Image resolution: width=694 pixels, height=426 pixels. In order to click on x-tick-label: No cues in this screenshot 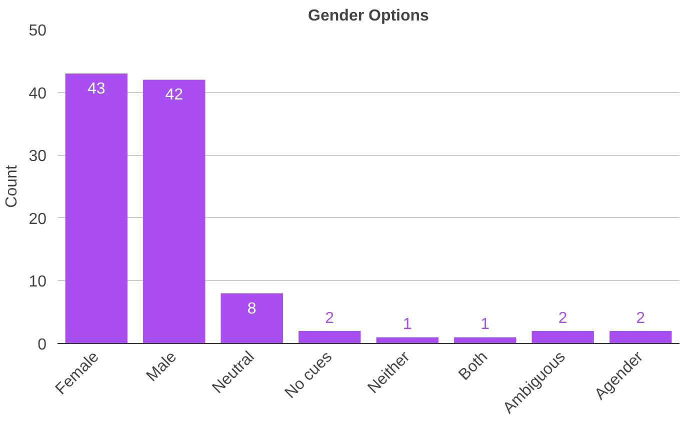, I will do `click(309, 375)`.